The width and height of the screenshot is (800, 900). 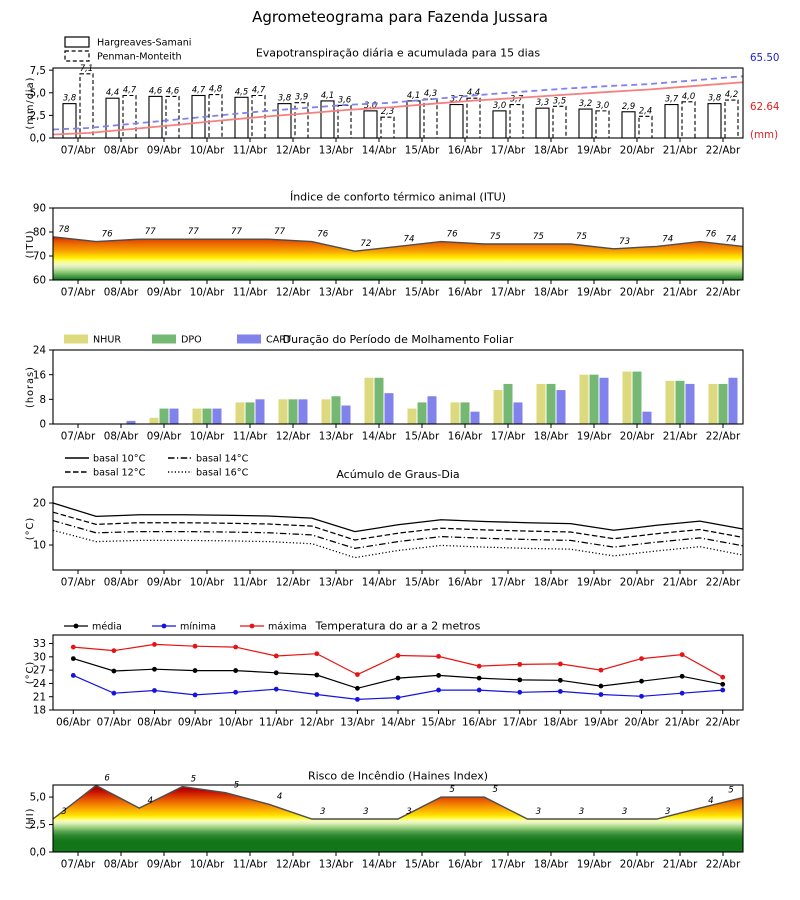 What do you see at coordinates (398, 776) in the screenshot?
I see `chart-title: Risco de Incêndio (Haines Index)` at bounding box center [398, 776].